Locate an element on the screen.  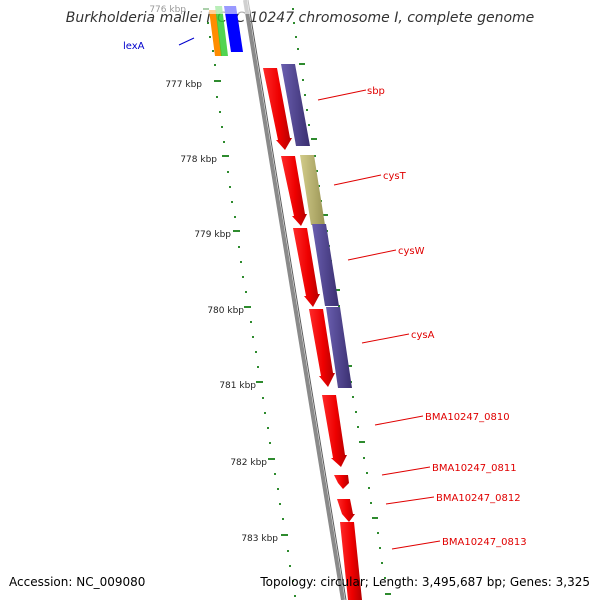
gene-label-sbp: sbp is located at coordinates (376, 91).